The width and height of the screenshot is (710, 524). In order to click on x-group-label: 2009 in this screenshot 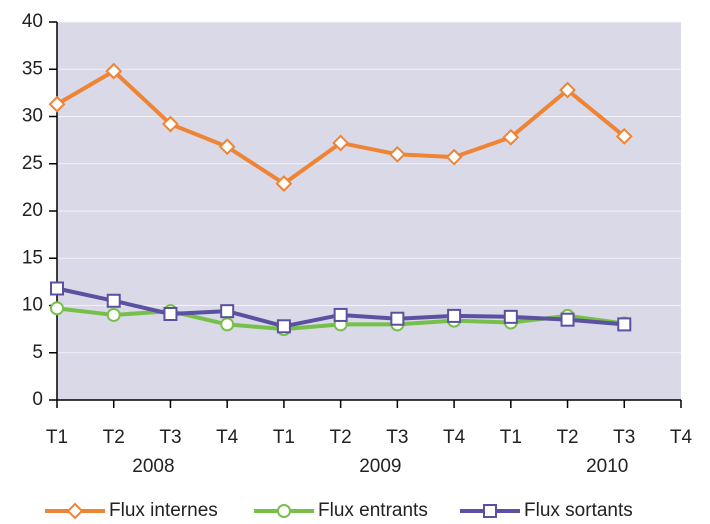, I will do `click(380, 466)`.